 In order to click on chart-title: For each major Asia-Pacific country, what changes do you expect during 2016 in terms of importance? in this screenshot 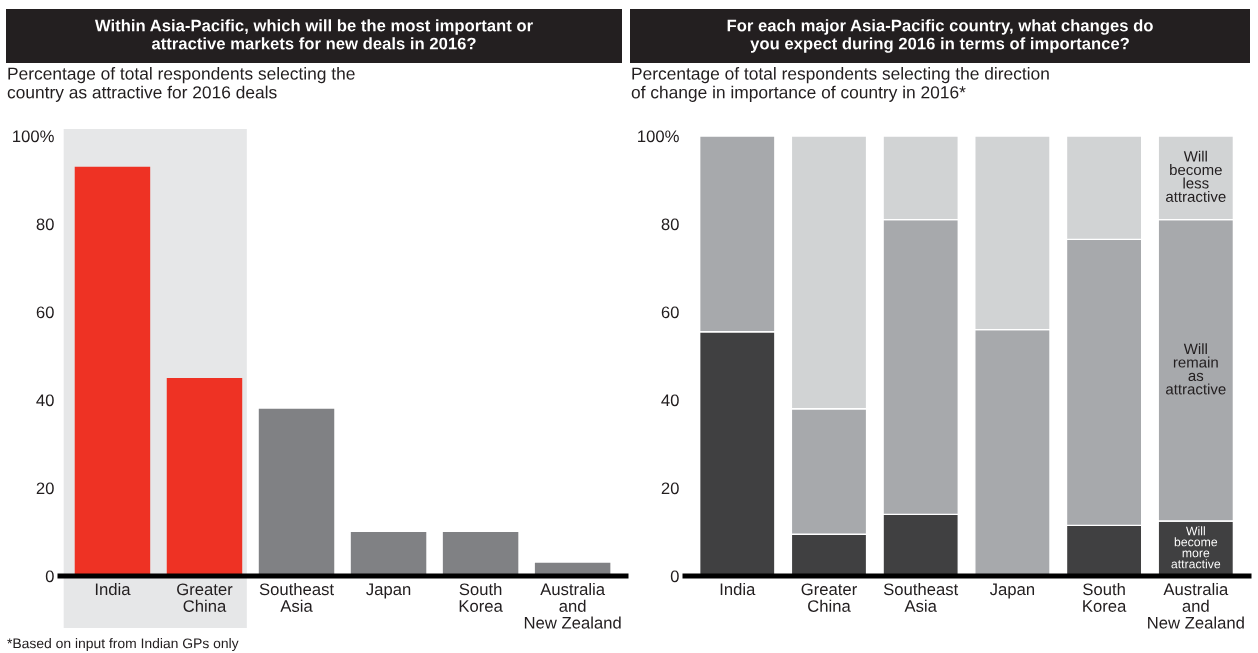, I will do `click(940, 36)`.